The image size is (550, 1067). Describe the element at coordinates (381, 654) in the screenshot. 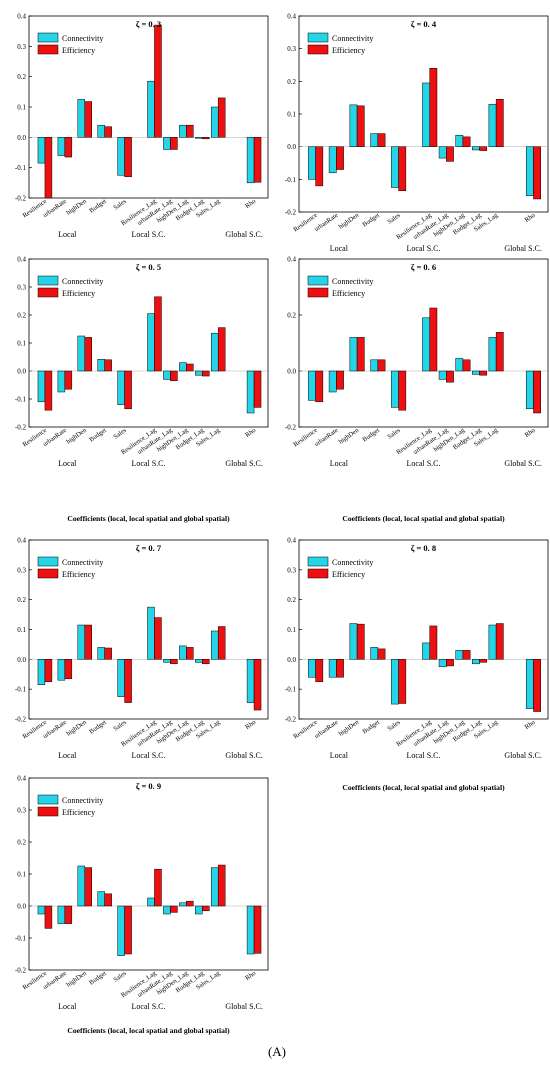

I see `bar-efficiency-Budget` at that location.